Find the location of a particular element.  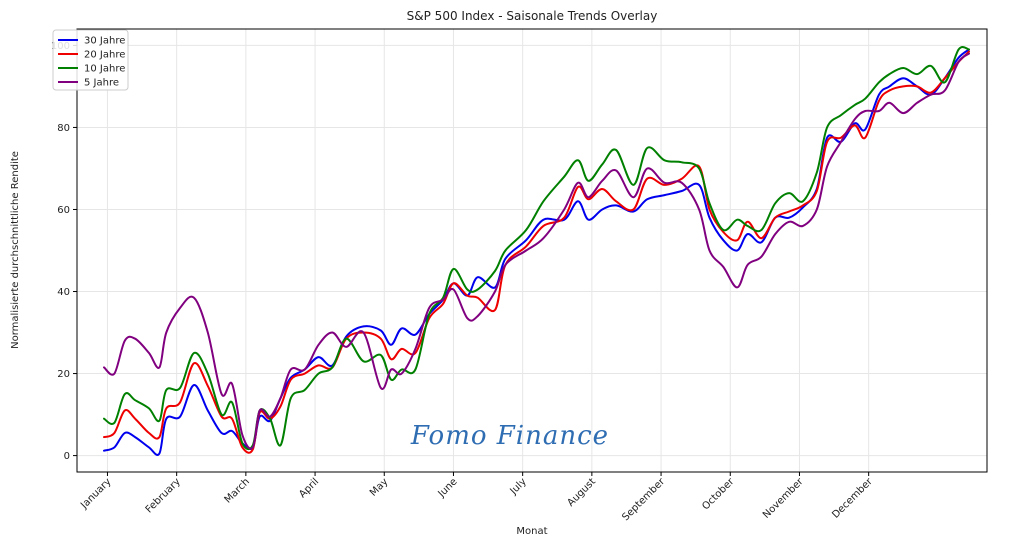

legend-box is located at coordinates (90, 60).